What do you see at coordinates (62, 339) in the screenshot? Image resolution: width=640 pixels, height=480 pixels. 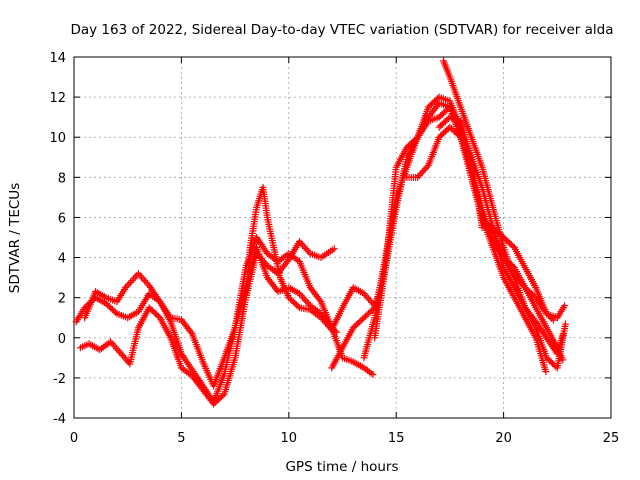 I see `y-tick-label: 0` at bounding box center [62, 339].